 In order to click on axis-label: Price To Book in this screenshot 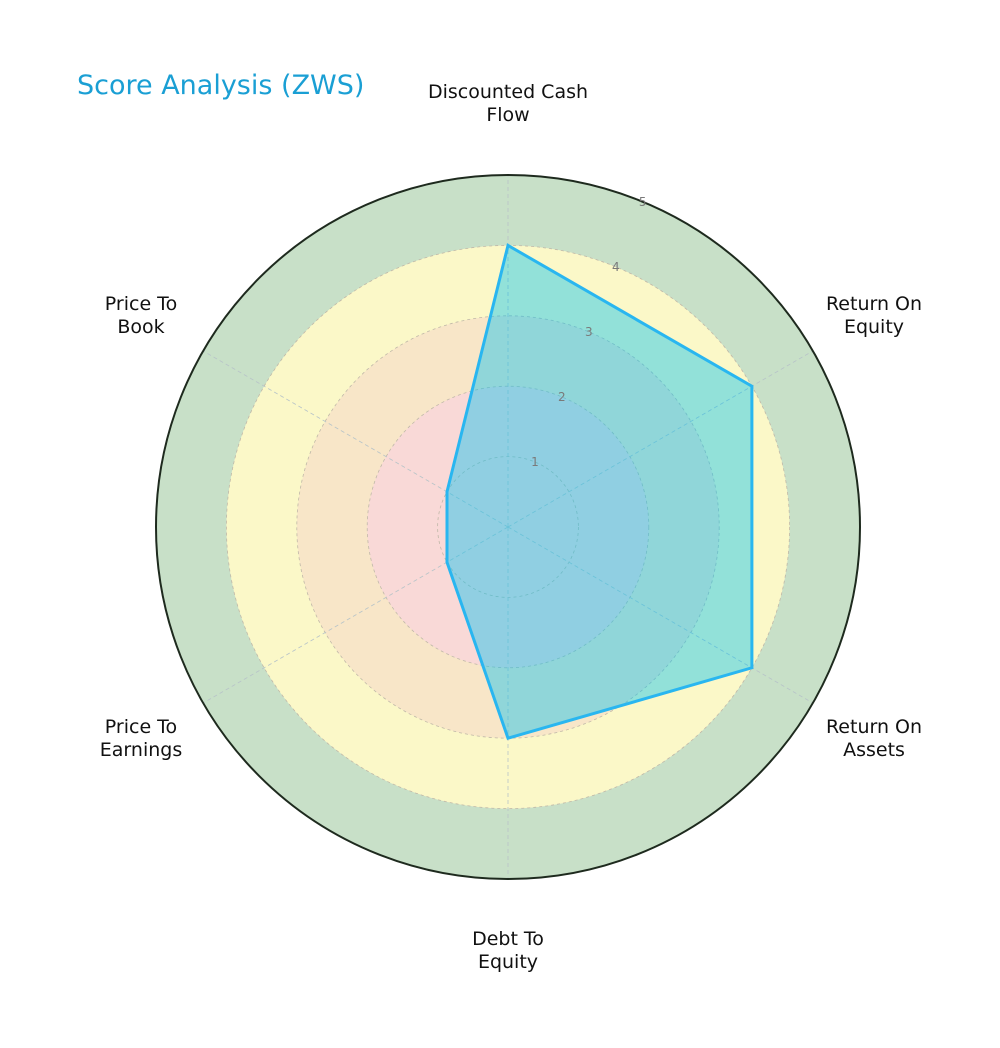, I will do `click(141, 315)`.